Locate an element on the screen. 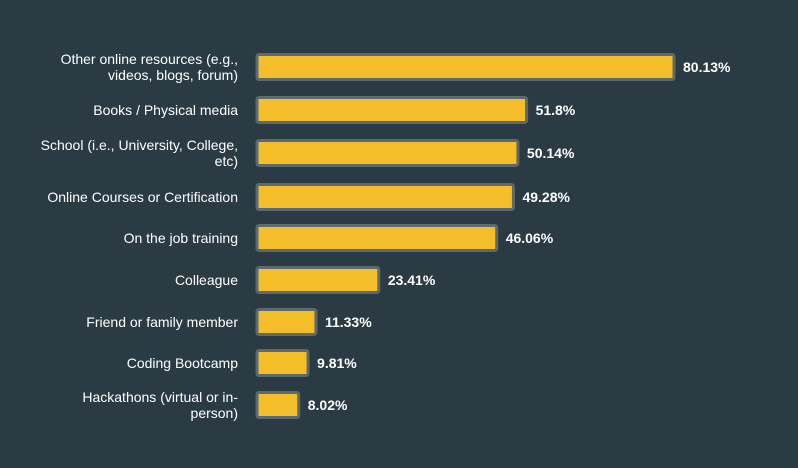 This screenshot has width=798, height=468. category-label: Hackathons (virtual or in-person) is located at coordinates (160, 405).